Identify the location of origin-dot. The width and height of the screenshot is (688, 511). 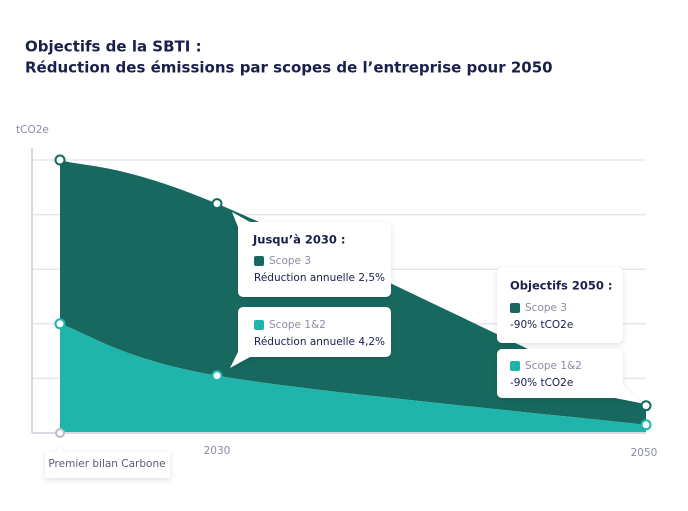
(60, 433).